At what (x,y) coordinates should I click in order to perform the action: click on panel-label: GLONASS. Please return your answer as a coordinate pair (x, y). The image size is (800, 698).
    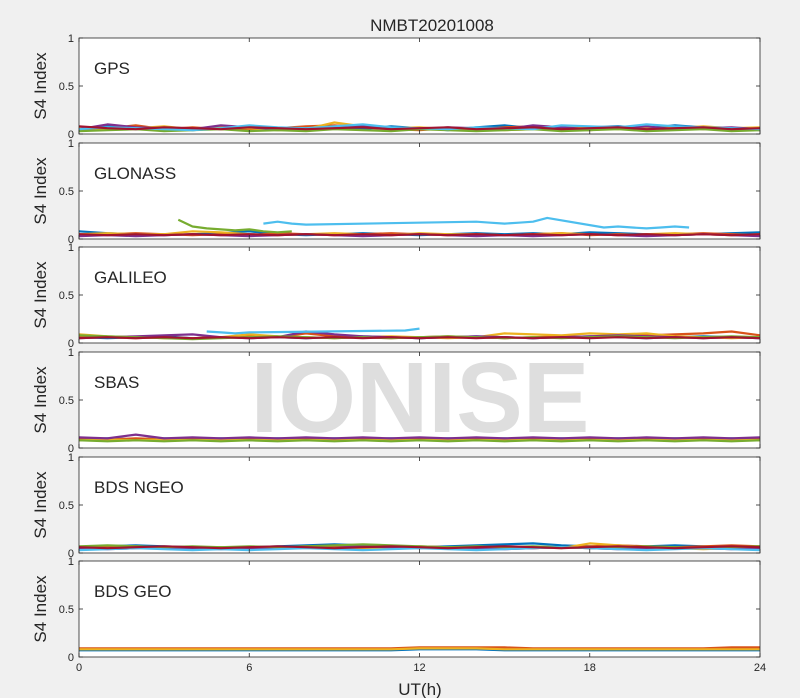
    Looking at the image, I should click on (135, 173).